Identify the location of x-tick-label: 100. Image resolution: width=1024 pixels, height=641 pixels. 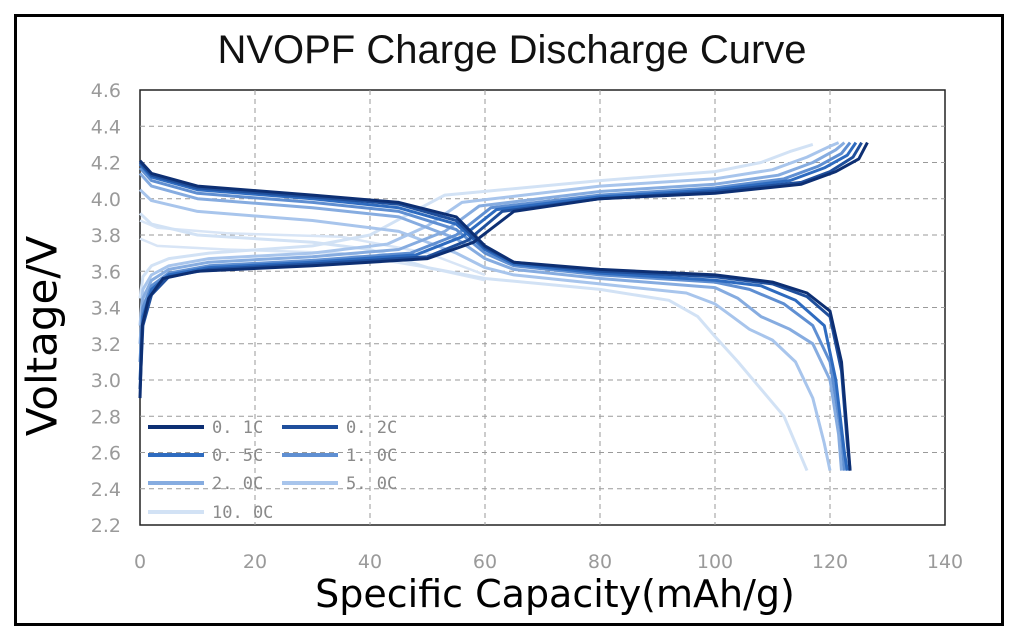
(715, 562).